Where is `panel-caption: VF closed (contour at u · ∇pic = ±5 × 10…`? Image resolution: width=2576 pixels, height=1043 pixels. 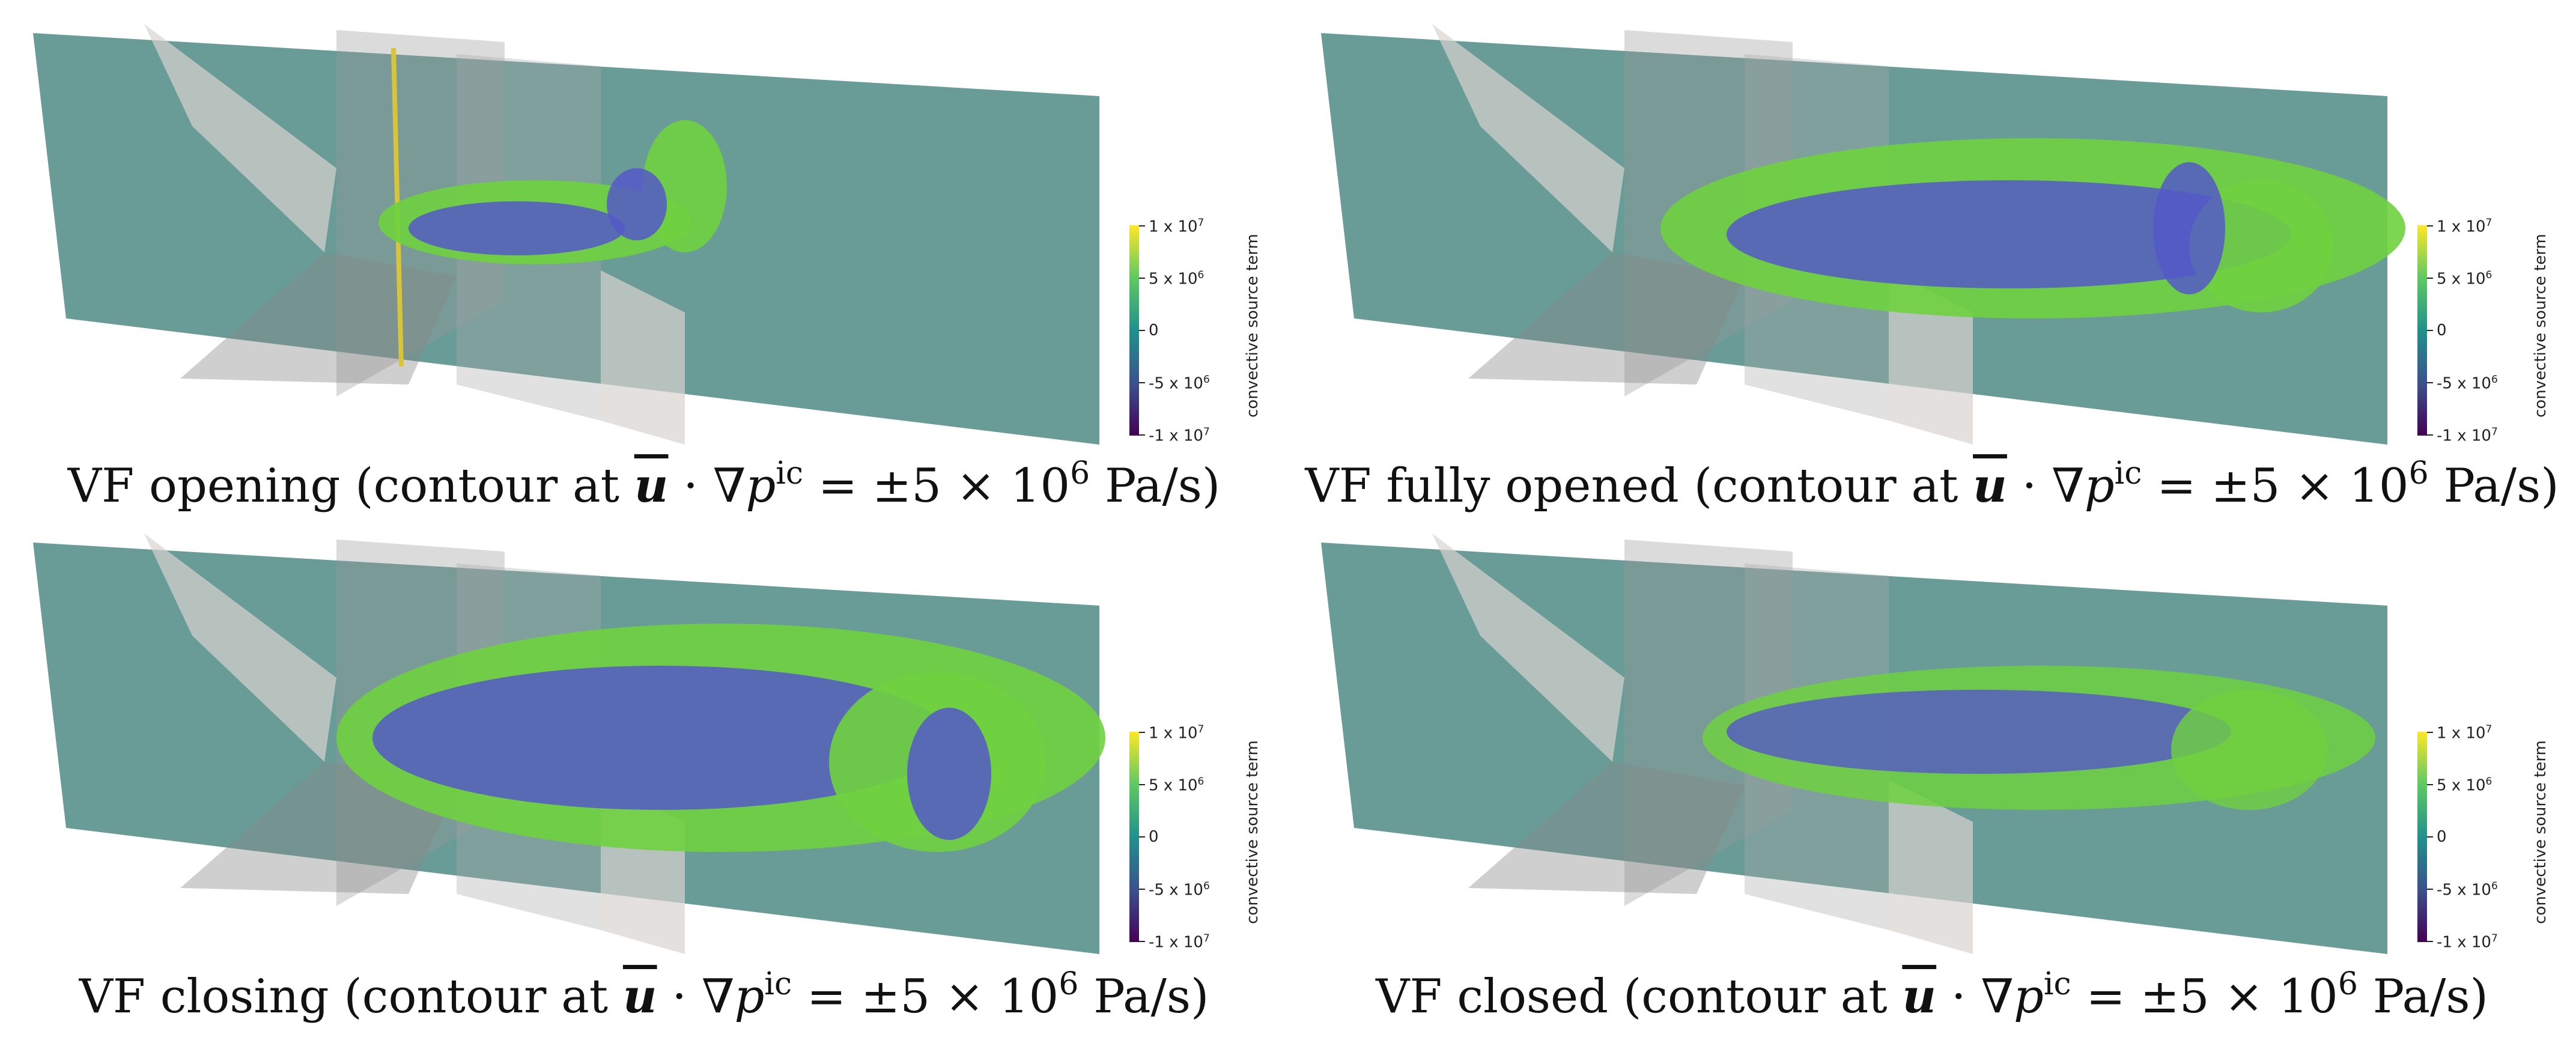
panel-caption: VF closed (contour at u · ∇pic = ±5 × 10… is located at coordinates (1932, 995).